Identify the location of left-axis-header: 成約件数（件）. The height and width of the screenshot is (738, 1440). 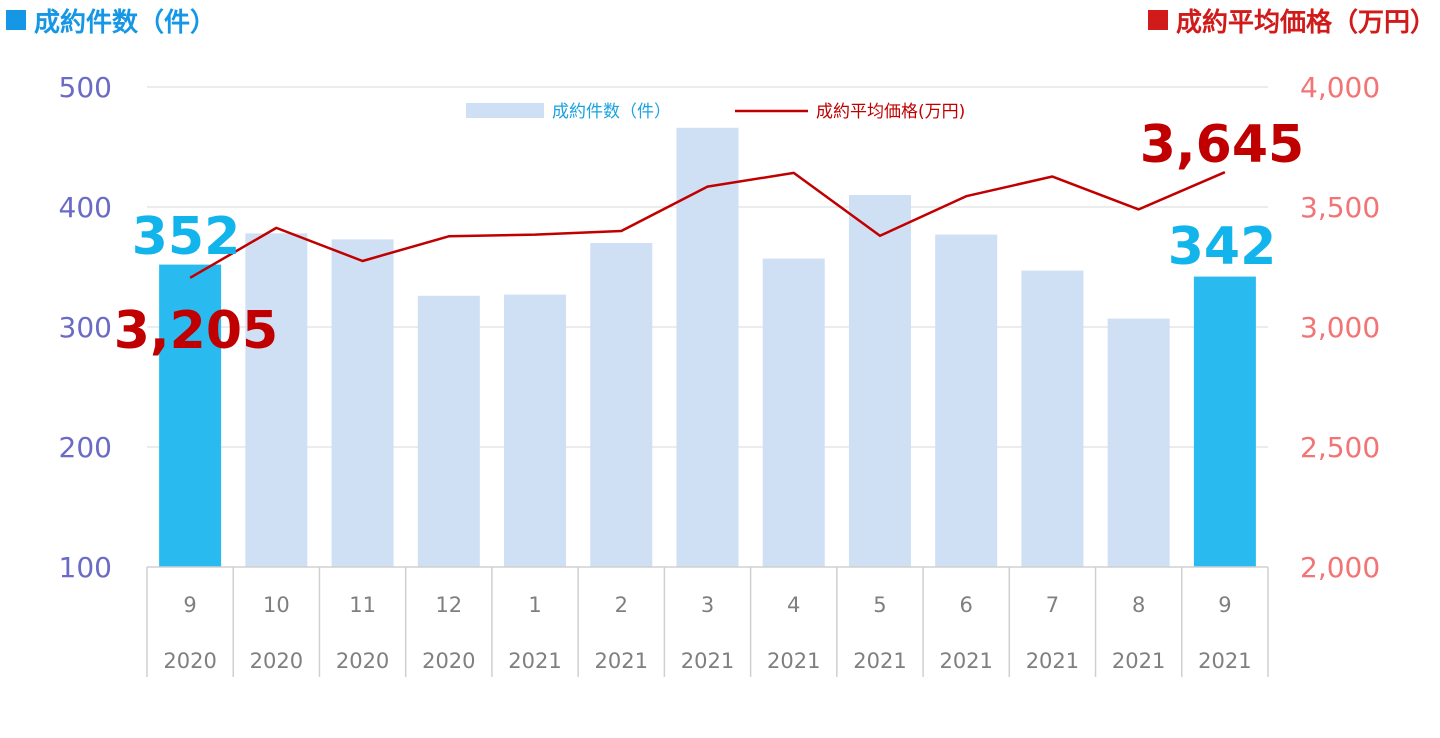
(111, 20).